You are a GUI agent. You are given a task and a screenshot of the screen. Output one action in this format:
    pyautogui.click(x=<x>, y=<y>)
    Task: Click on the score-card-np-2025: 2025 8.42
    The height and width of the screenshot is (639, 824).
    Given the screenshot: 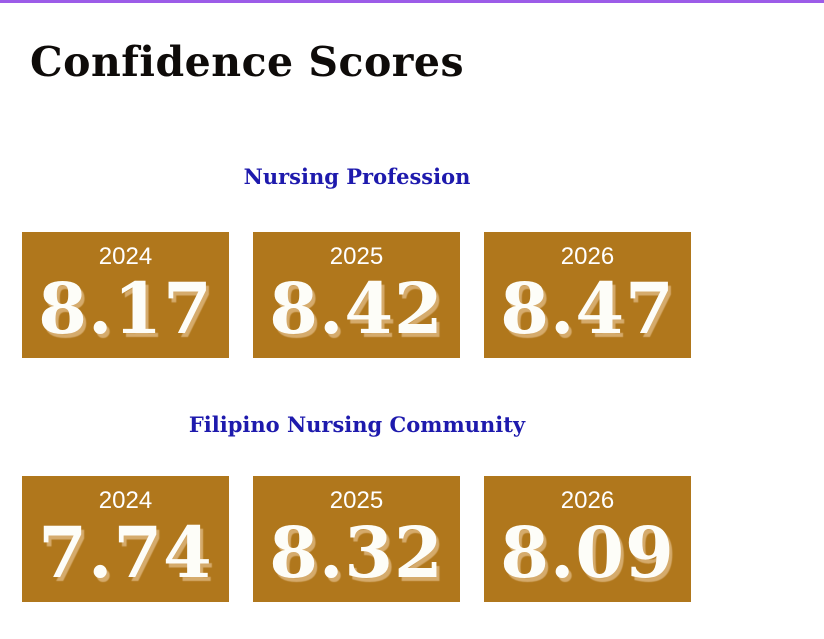 What is the action you would take?
    pyautogui.click(x=356, y=295)
    